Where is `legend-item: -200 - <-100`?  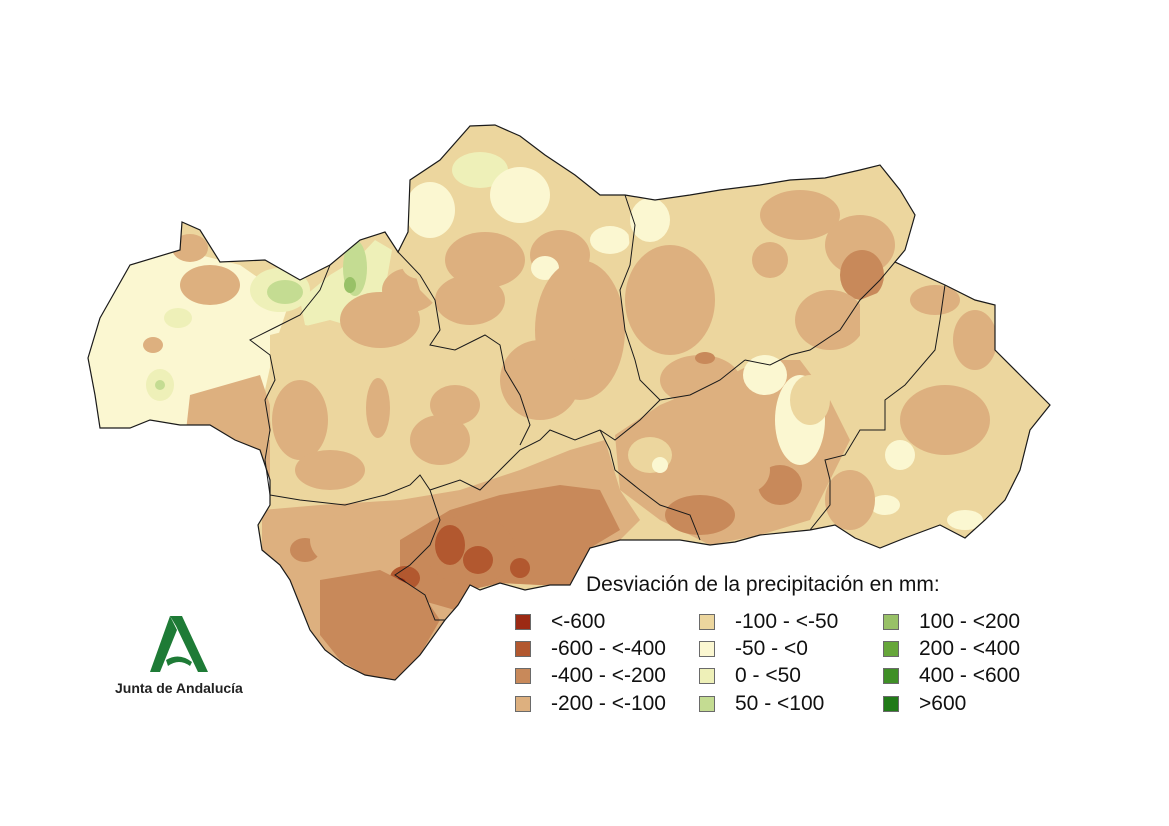 legend-item: -200 - <-100 is located at coordinates (607, 703).